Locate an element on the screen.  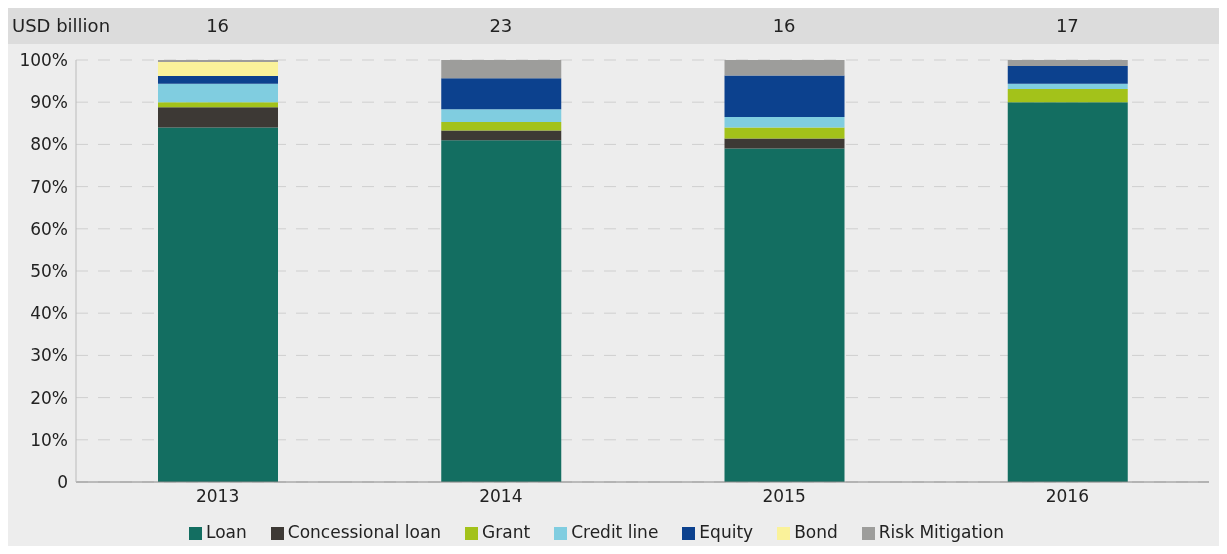
x-tick-label: 2014 is located at coordinates (501, 496).